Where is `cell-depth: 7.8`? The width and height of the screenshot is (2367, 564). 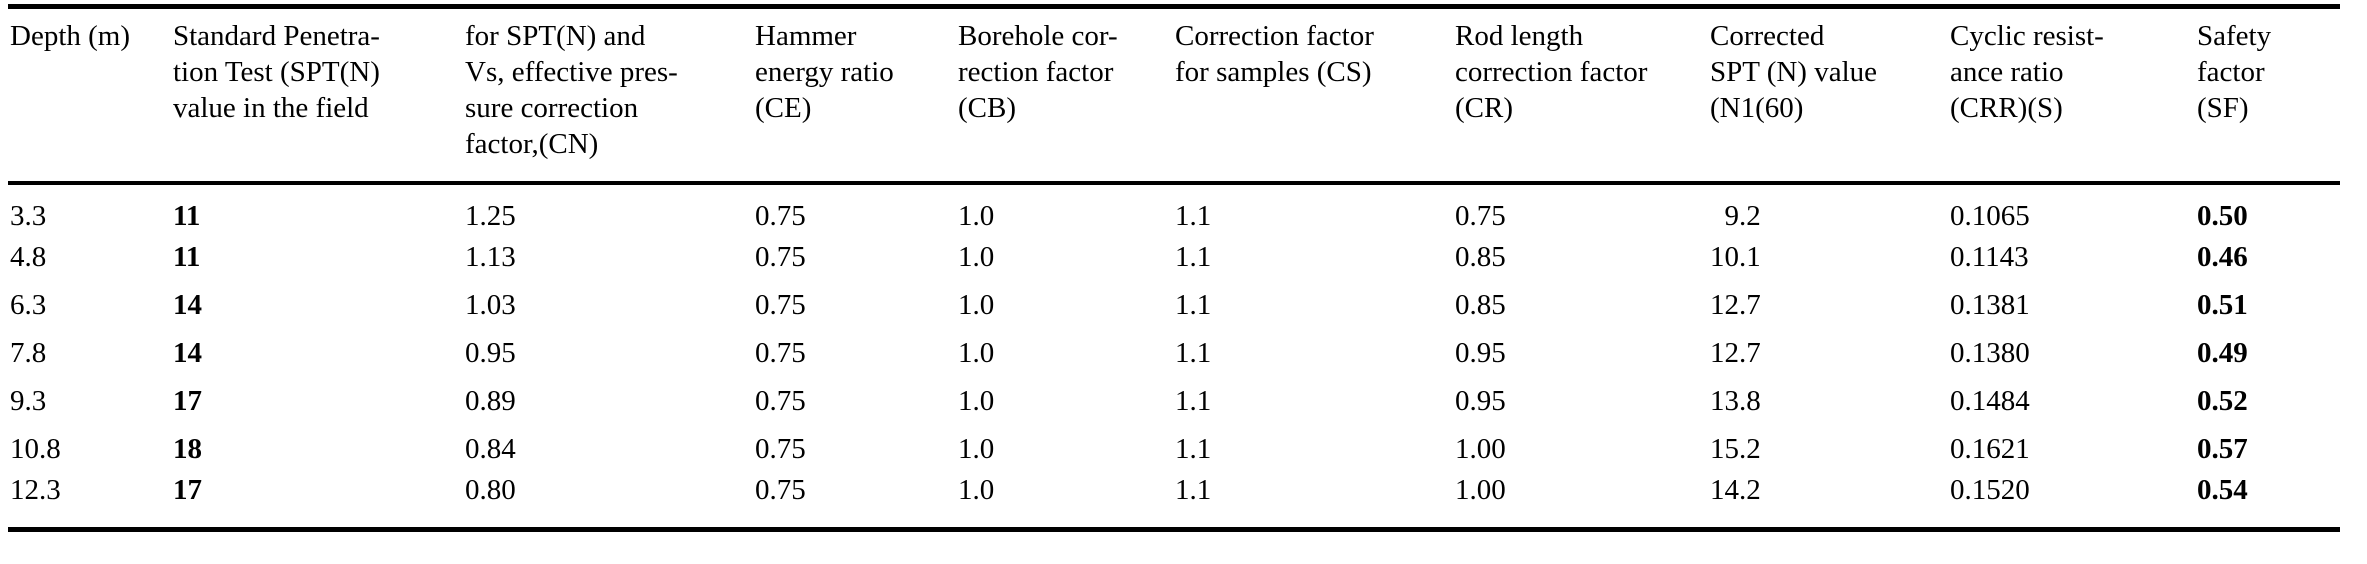
cell-depth: 7.8 is located at coordinates (28, 353).